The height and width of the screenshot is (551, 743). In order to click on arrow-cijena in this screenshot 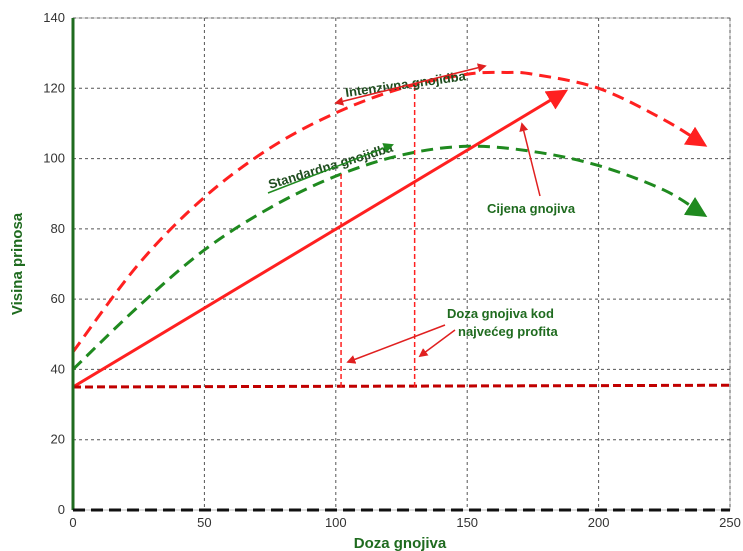, I will do `click(530, 159)`.